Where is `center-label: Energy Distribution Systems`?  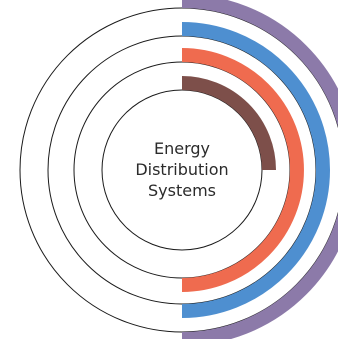
center-label: Energy Distribution Systems is located at coordinates (182, 169).